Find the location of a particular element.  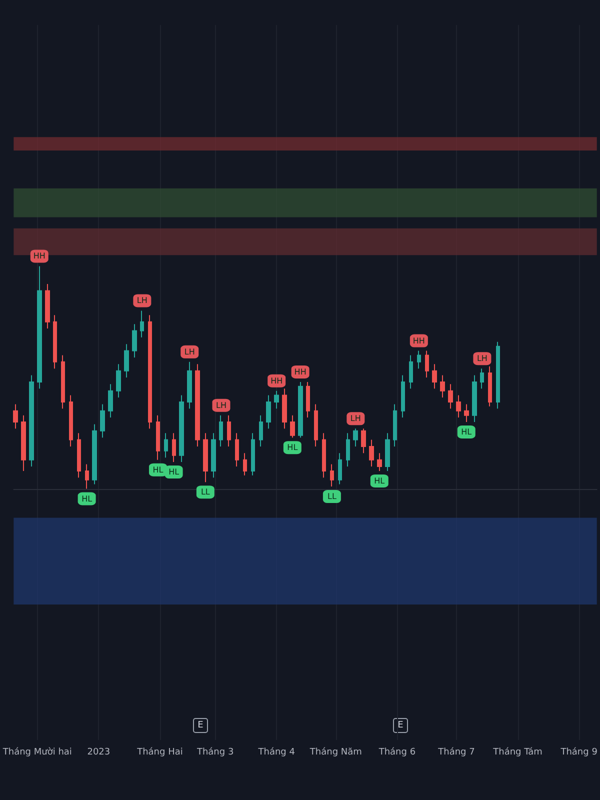

x-tick-label: Tháng Mười hai is located at coordinates (37, 752).